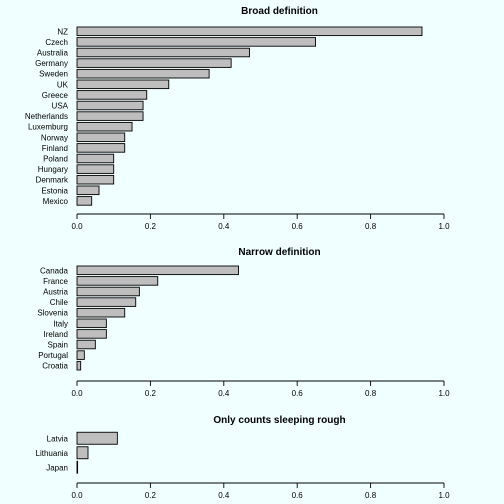  I want to click on category-label: Finland, so click(55, 148).